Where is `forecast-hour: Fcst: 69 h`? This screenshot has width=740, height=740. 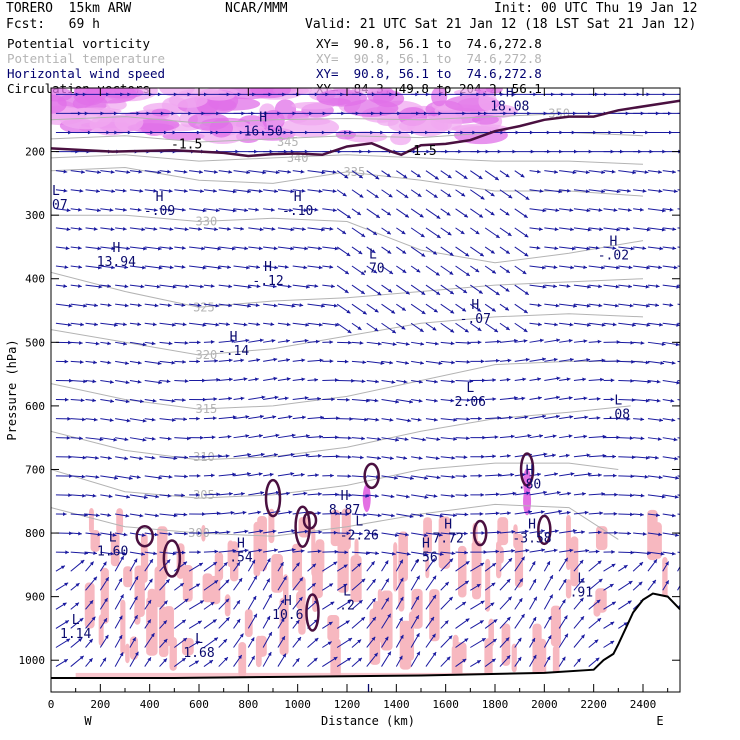
forecast-hour: Fcst: 69 h is located at coordinates (53, 24).